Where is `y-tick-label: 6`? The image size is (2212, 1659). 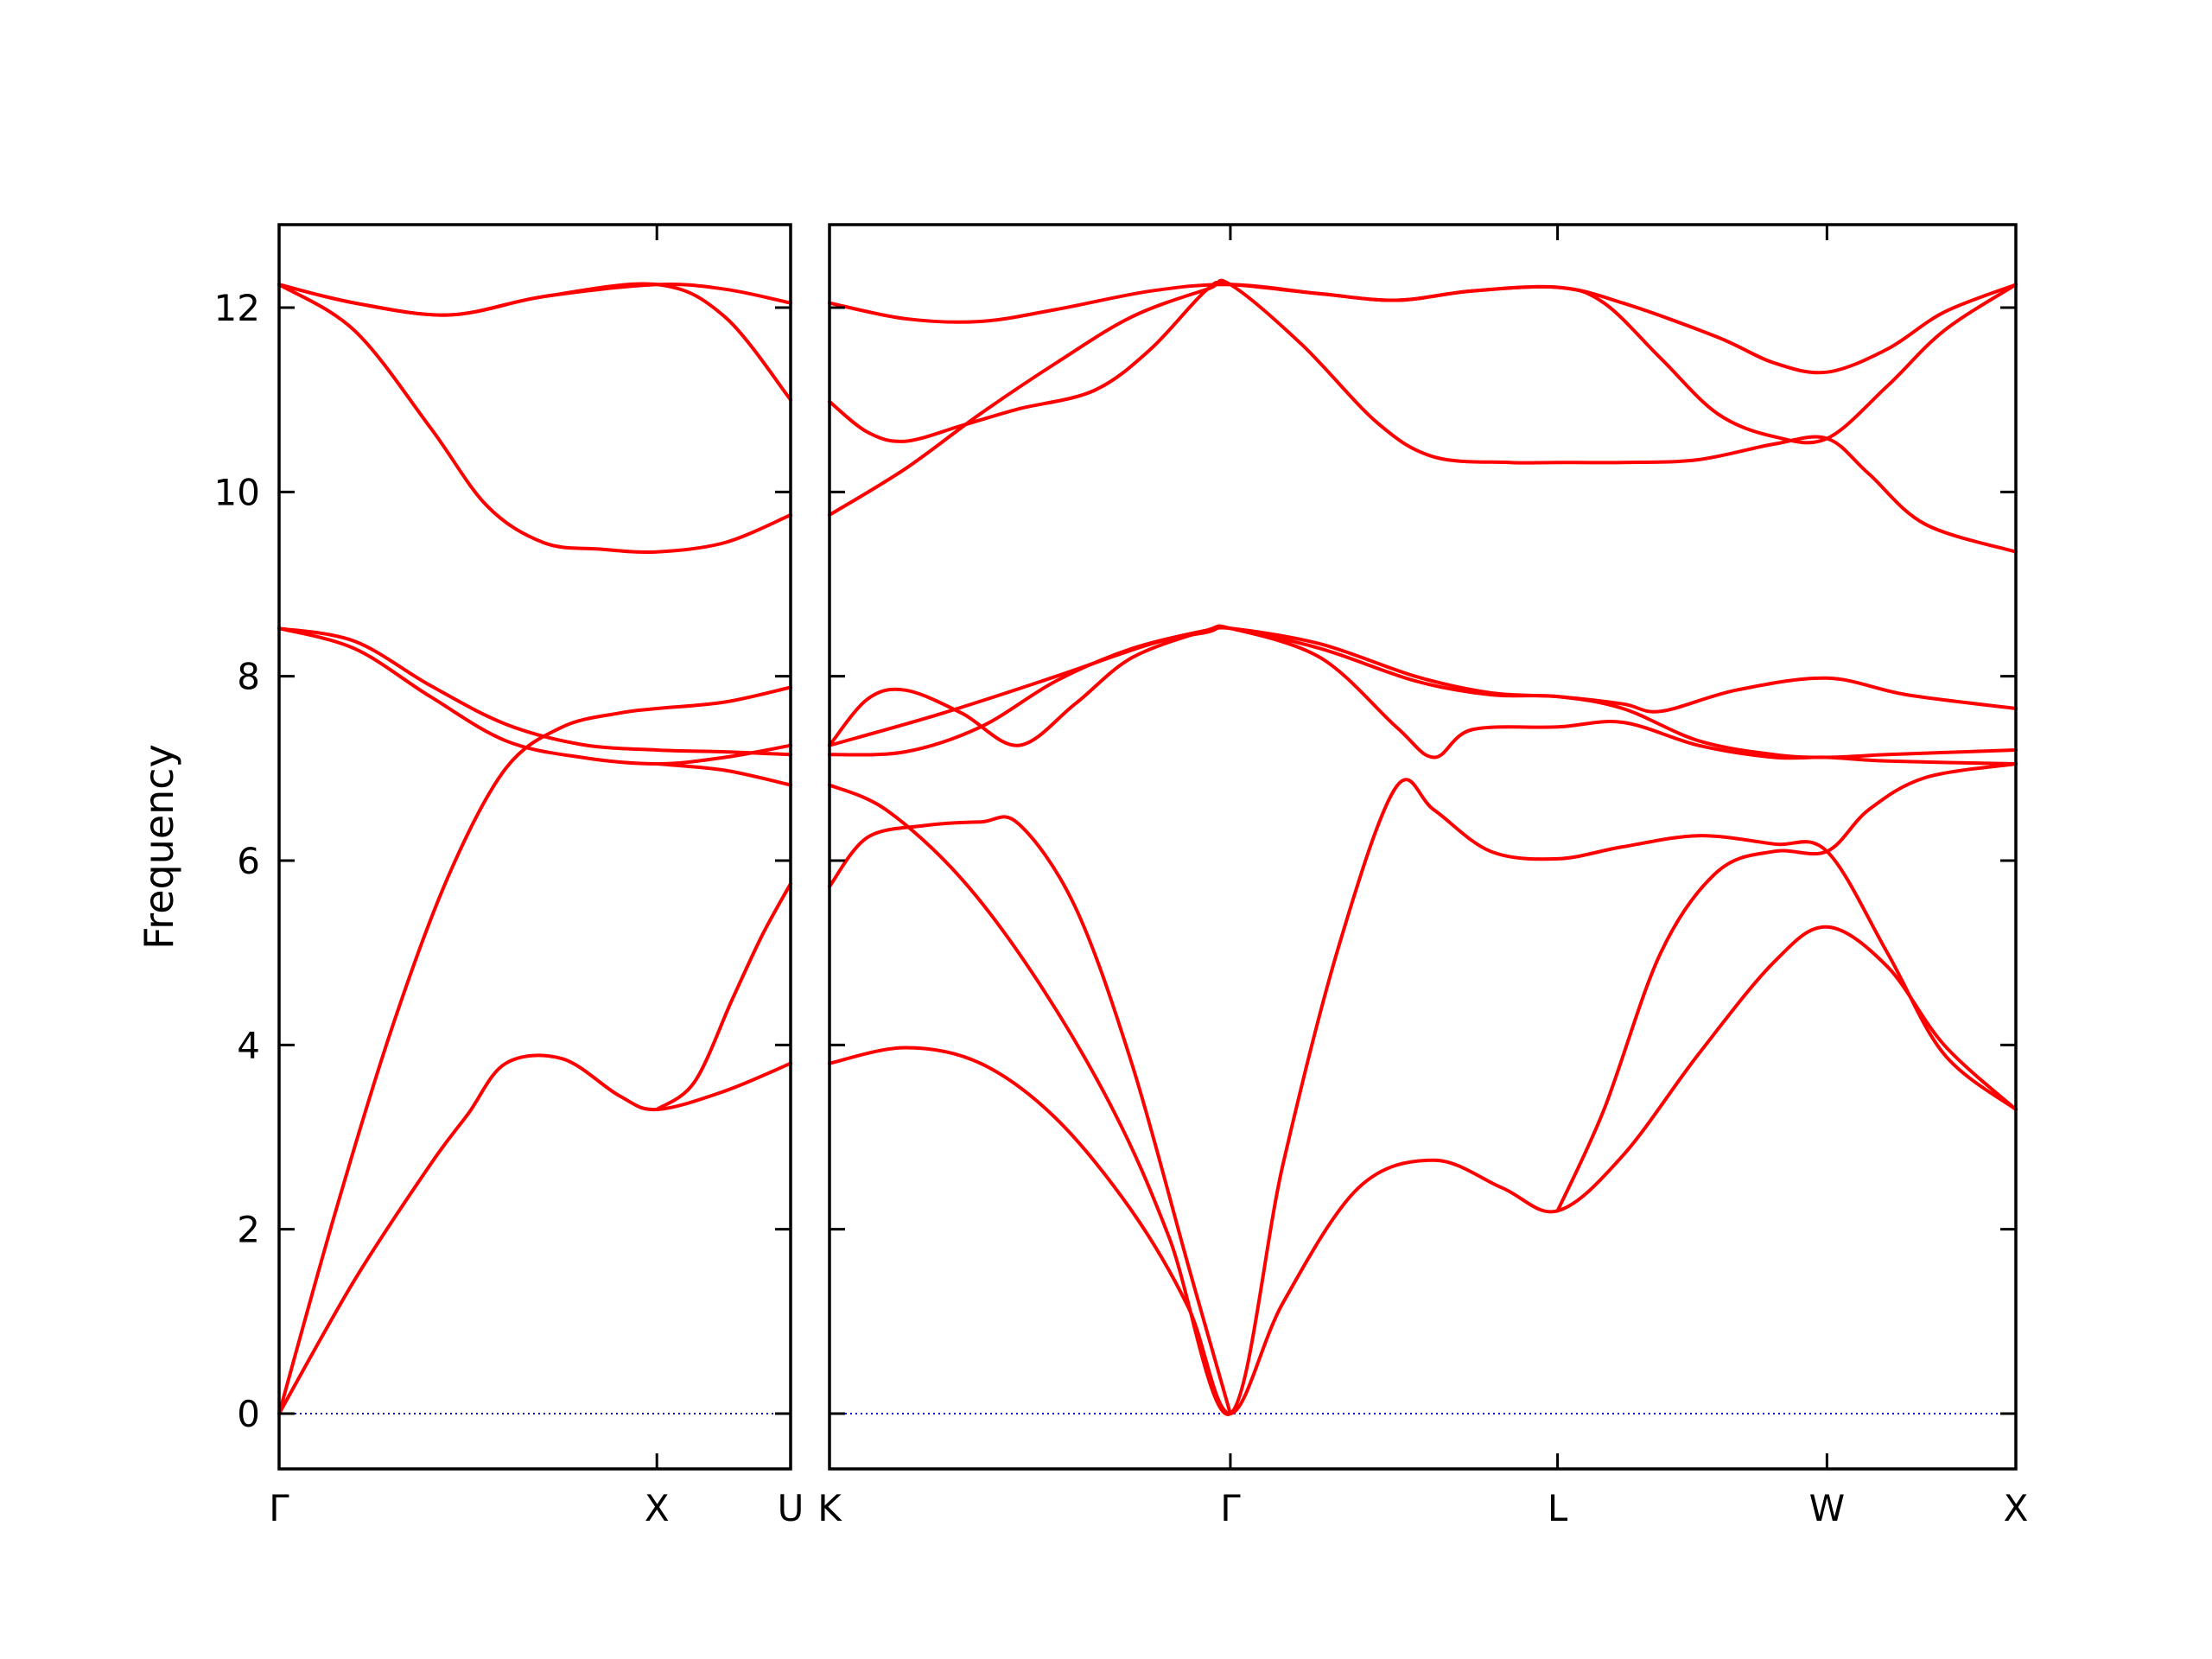
y-tick-label: 6 is located at coordinates (248, 861).